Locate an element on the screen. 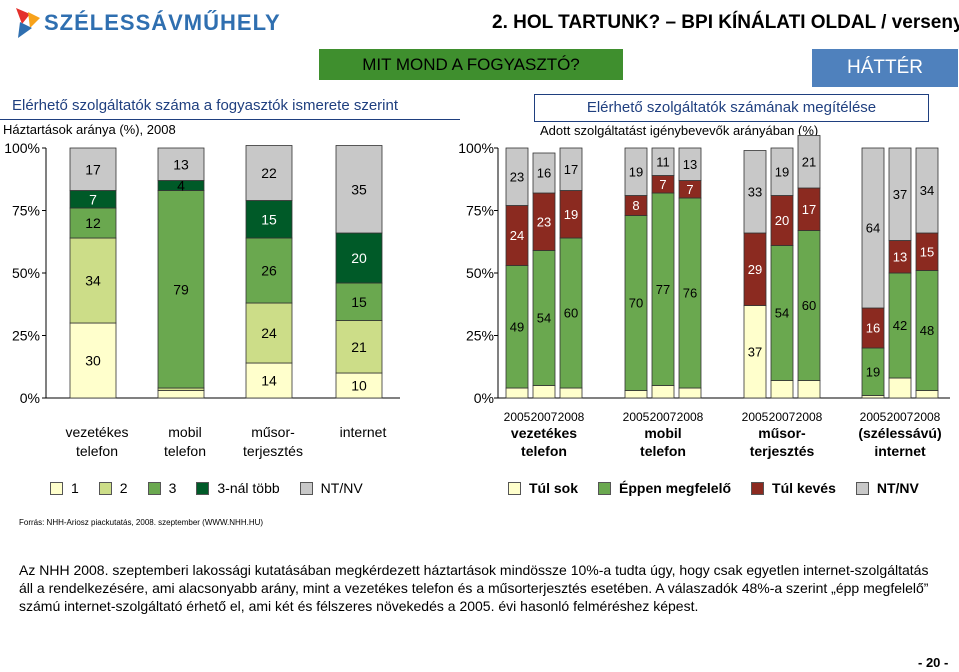 The image size is (959, 672). legend-label: Túl kevés is located at coordinates (804, 488).